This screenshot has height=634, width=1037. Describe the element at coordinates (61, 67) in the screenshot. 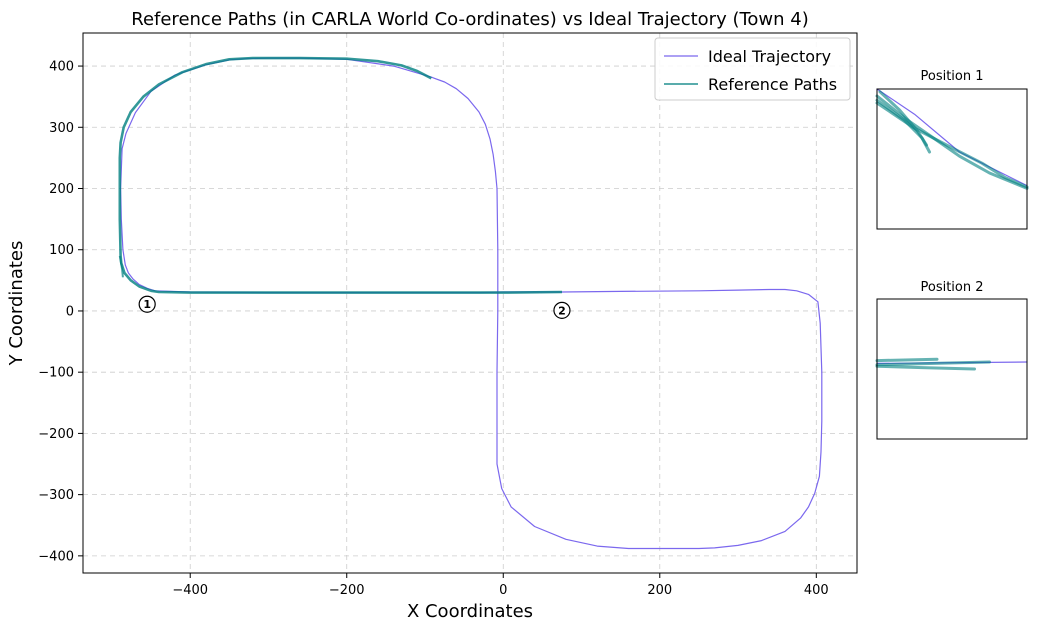

I see `y-tick-label: 400` at that location.